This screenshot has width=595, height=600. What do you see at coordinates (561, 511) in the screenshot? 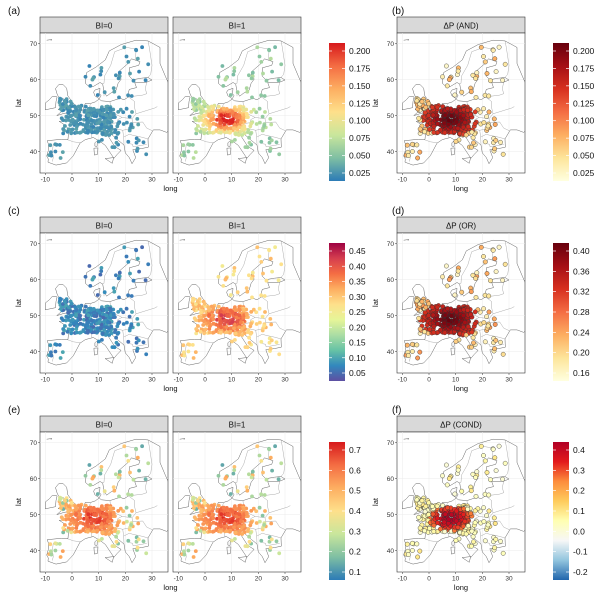
I see `colorbar` at bounding box center [561, 511].